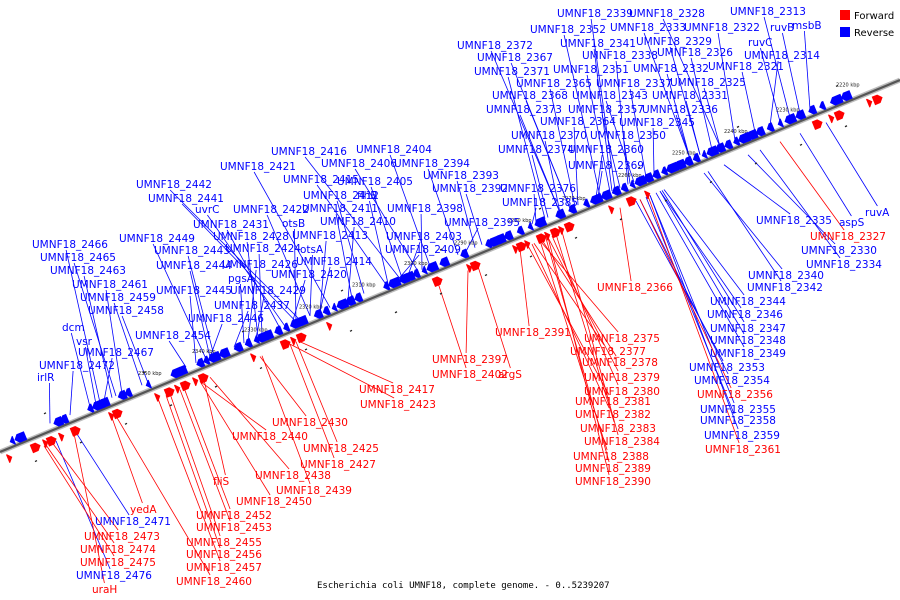 This screenshot has height=600, width=900. I want to click on reverse-gene-label: UMNF18_2461, so click(110, 285).